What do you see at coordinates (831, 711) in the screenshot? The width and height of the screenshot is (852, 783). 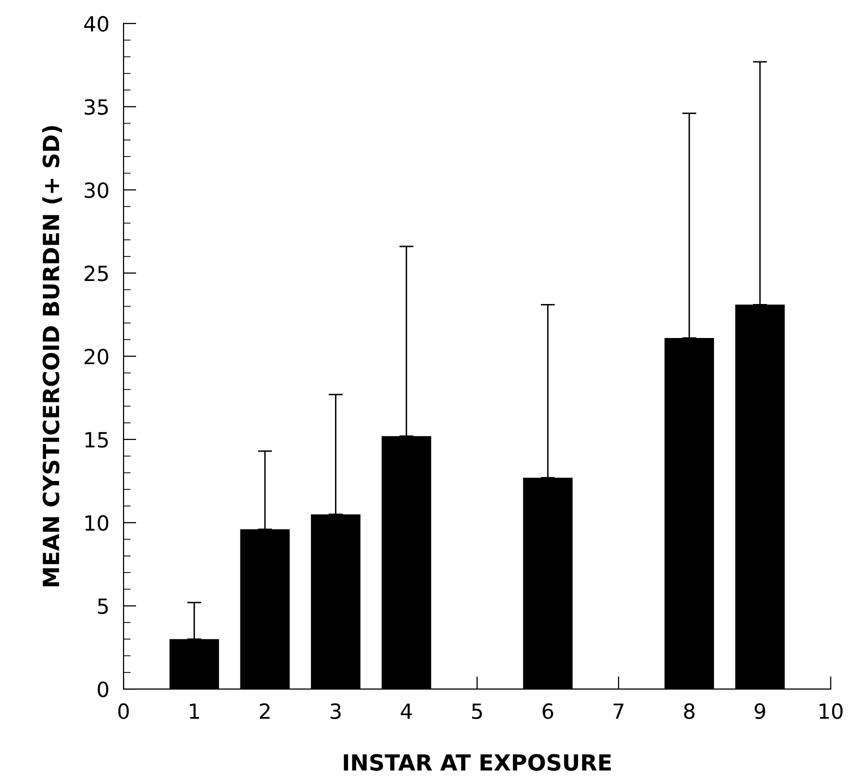 I see `x-tick-label: 10` at bounding box center [831, 711].